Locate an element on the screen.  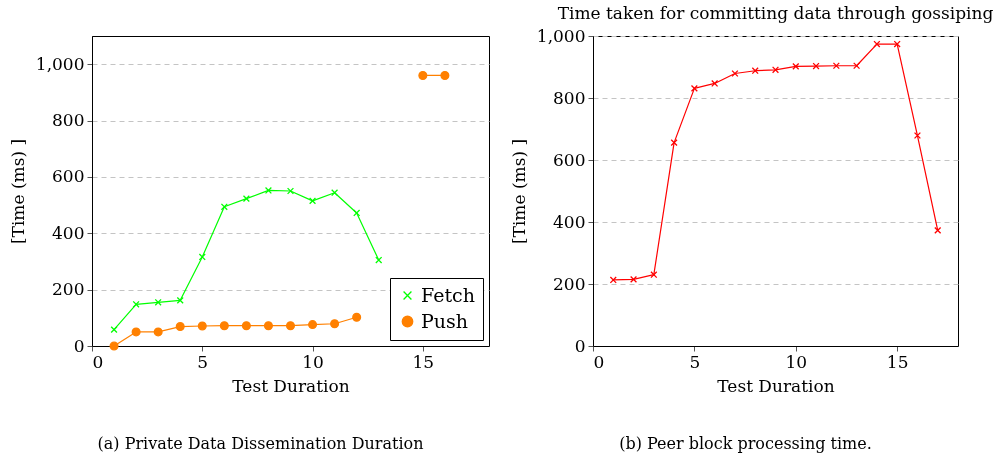
text: (b) Peer block processing time. is located at coordinates (745, 443).